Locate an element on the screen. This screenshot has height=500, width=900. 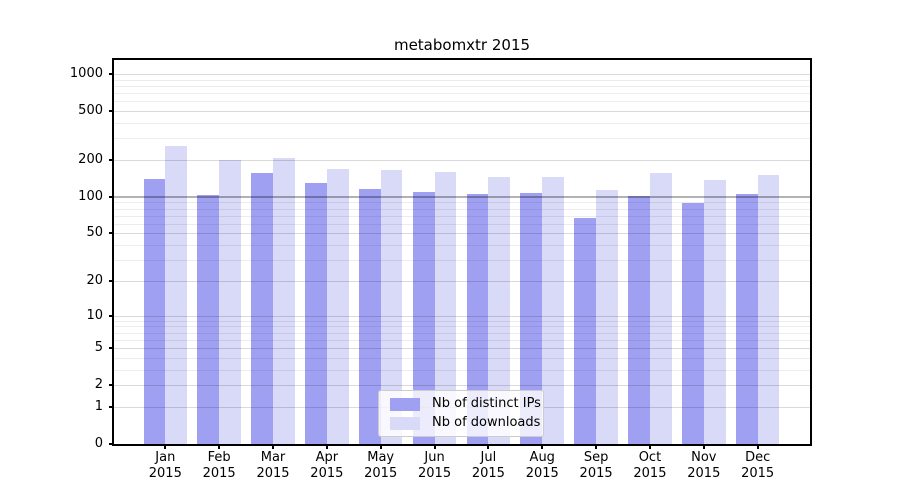
bar-distinct-ips-may is located at coordinates (369, 316).